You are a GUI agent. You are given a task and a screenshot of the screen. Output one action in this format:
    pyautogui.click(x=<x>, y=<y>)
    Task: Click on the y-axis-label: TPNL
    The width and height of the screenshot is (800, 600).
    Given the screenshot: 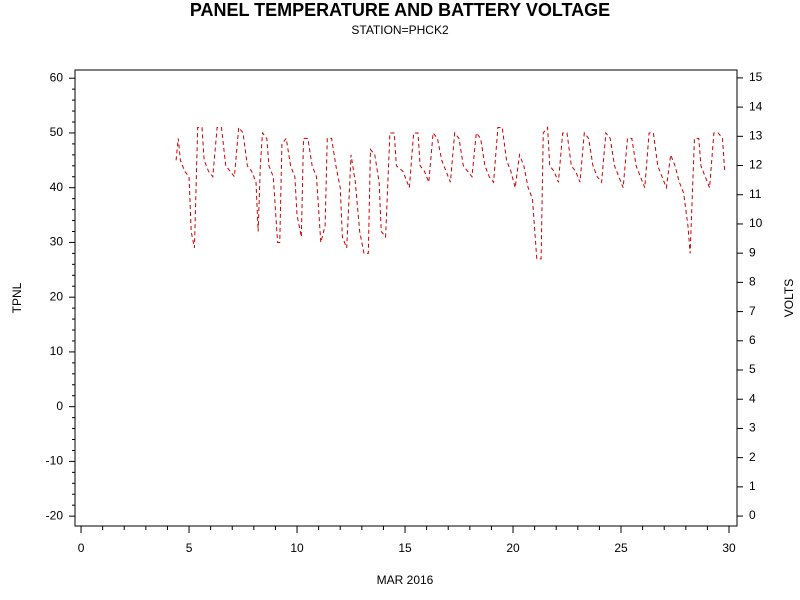 What is the action you would take?
    pyautogui.click(x=17, y=297)
    